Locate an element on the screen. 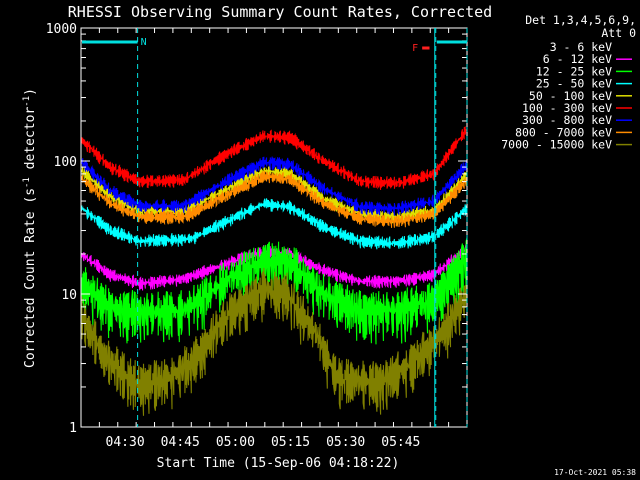  legend-label-12-25-kev: 12 - 25 keV is located at coordinates (574, 71).